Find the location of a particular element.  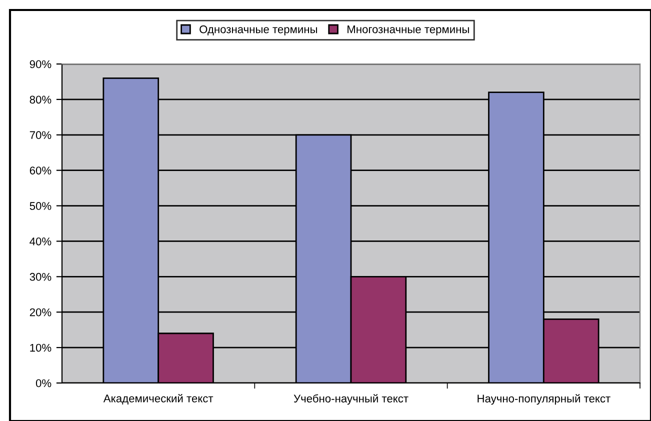

legend-label: Однозначные термины is located at coordinates (258, 30).